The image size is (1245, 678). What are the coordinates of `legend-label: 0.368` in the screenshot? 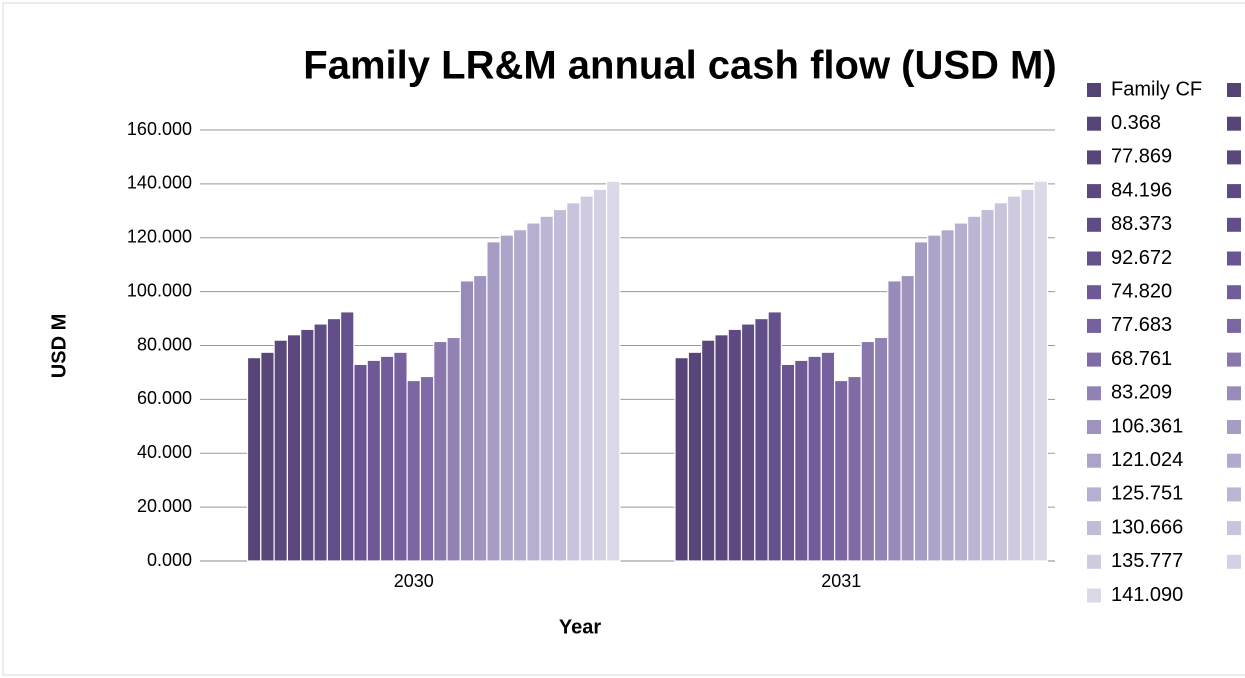 It's located at (1136, 123).